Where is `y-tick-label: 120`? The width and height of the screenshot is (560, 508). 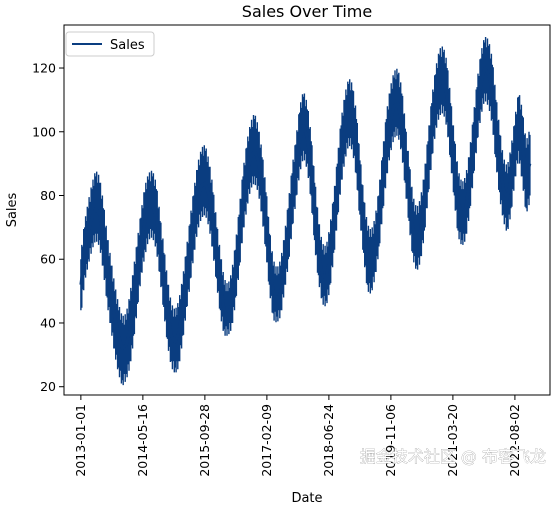
y-tick-label: 120 is located at coordinates (44, 68).